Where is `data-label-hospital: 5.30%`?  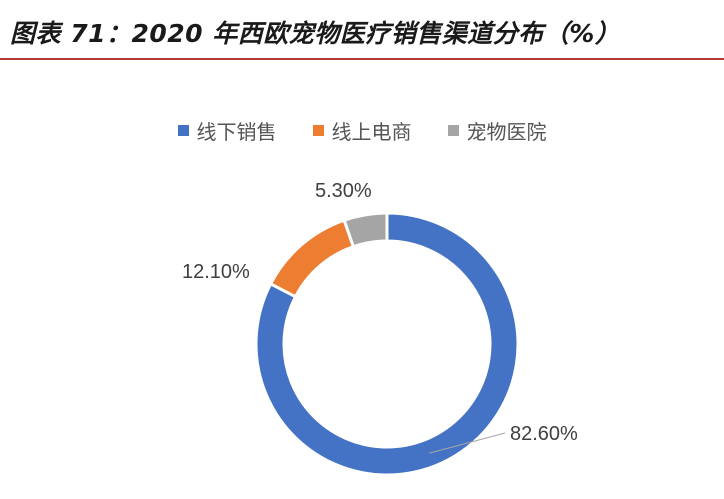 data-label-hospital: 5.30% is located at coordinates (343, 191).